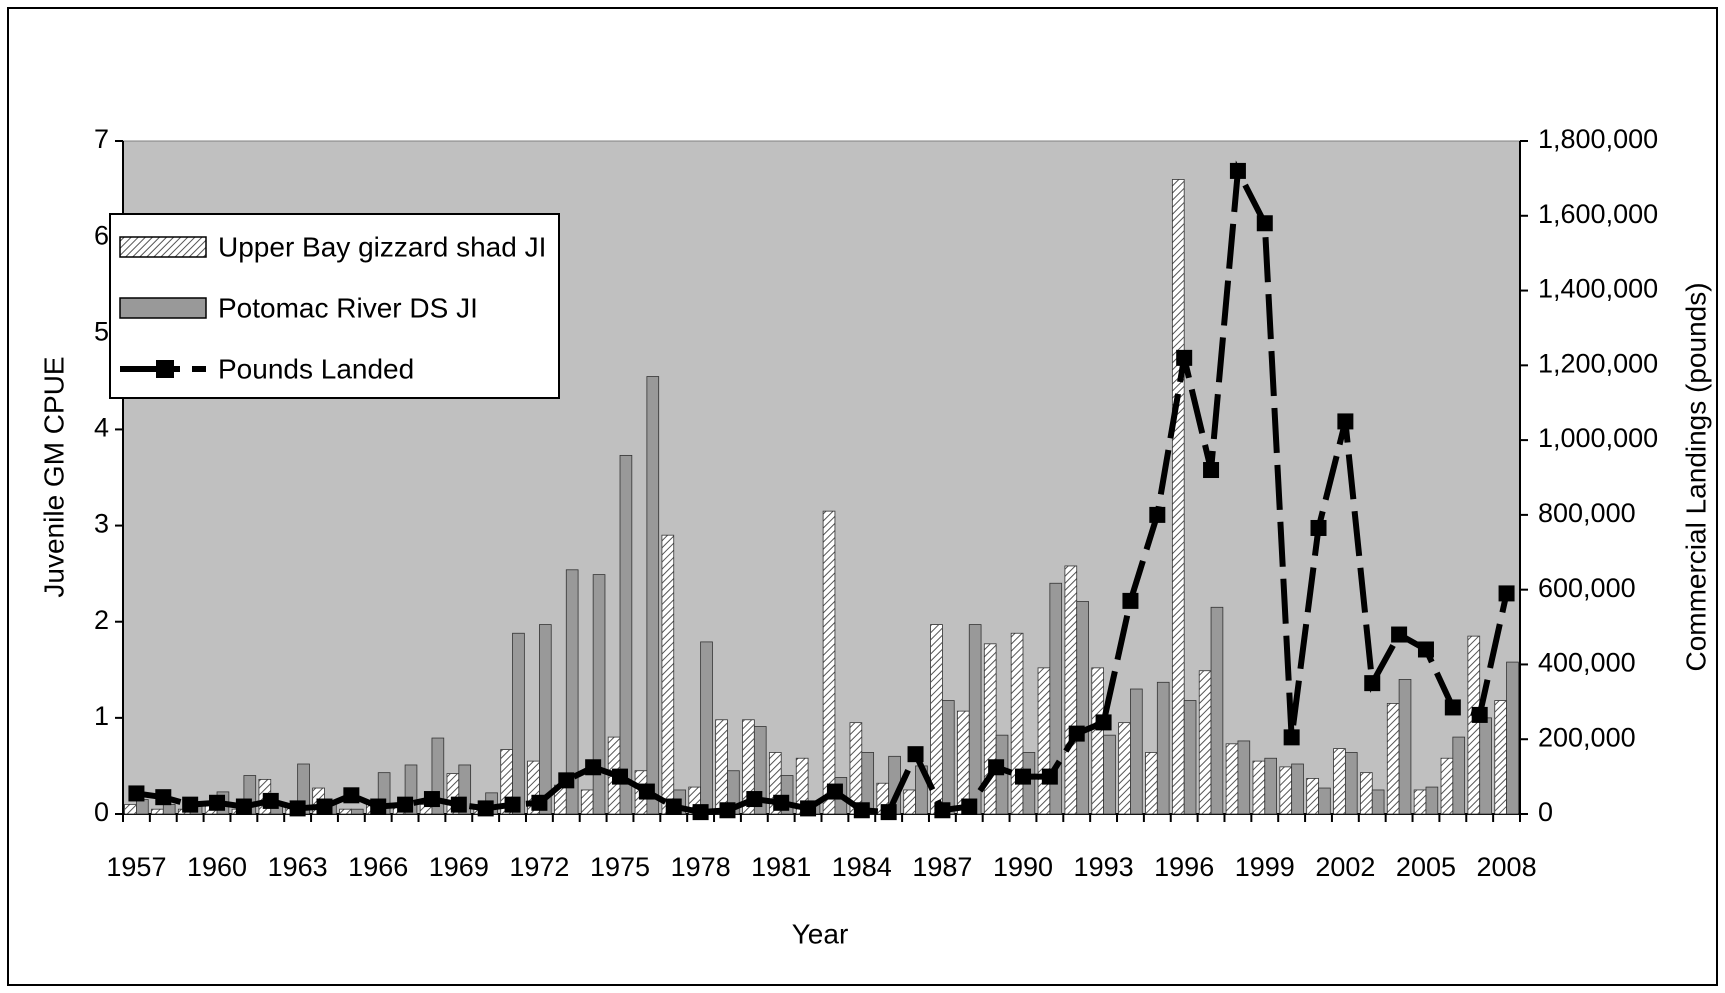  Describe the element at coordinates (101, 428) in the screenshot. I see `y-tick-label: 4` at that location.